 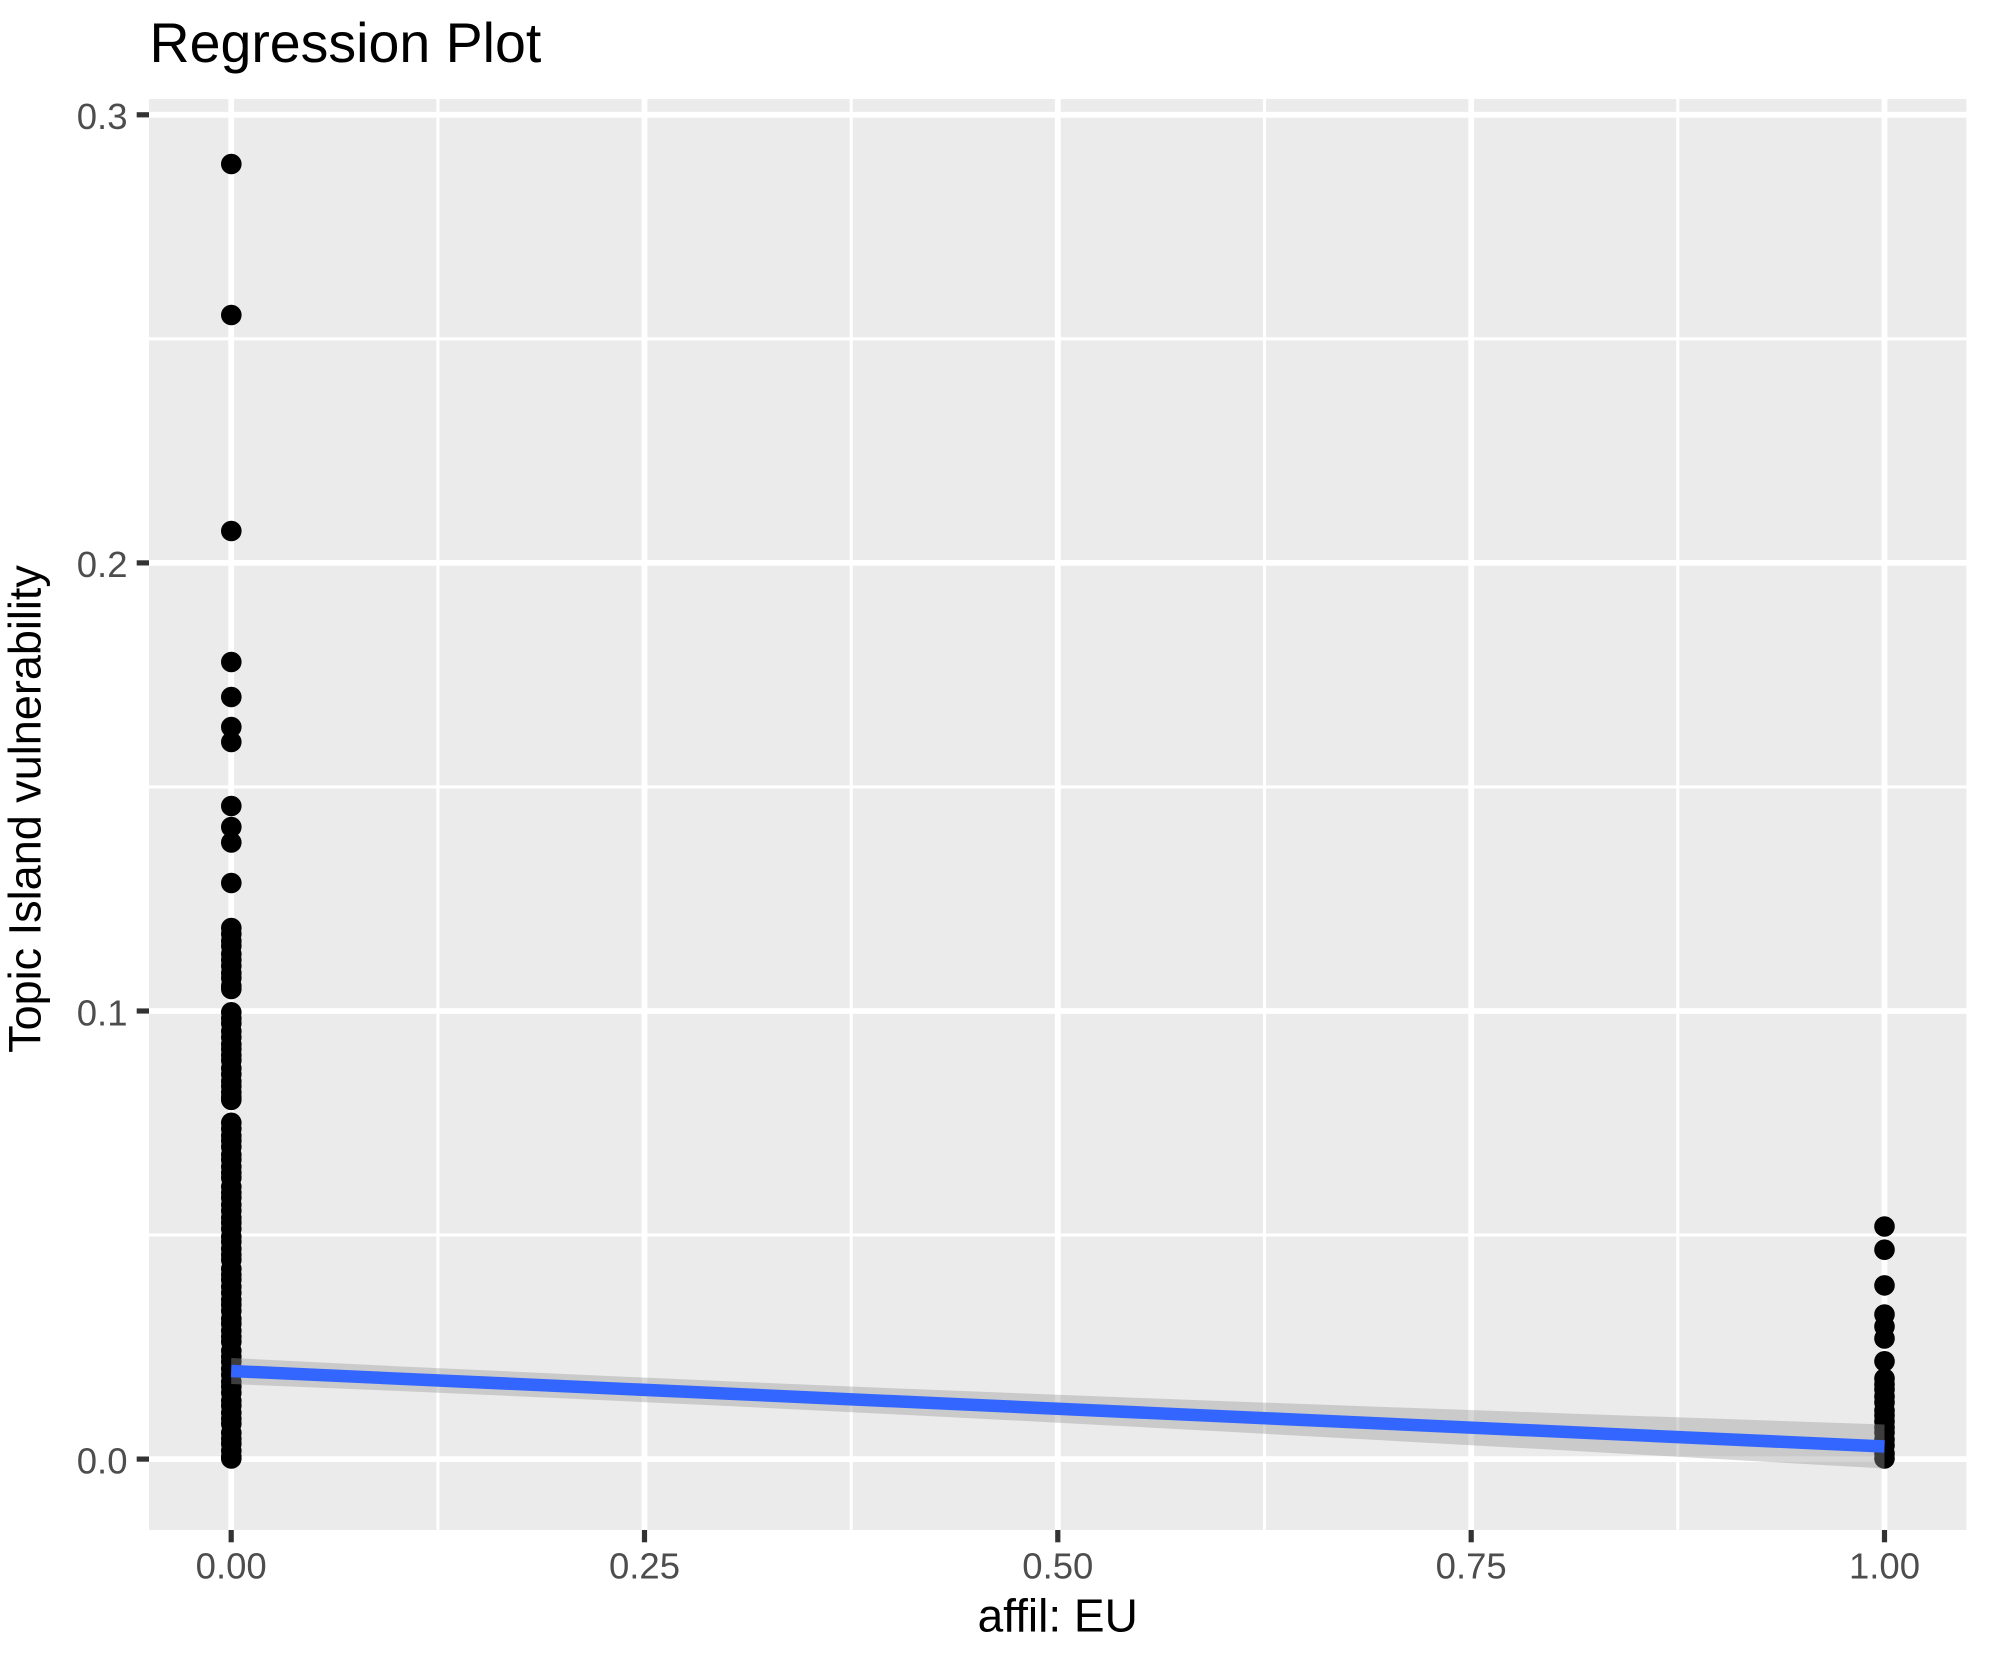 What do you see at coordinates (346, 43) in the screenshot?
I see `svg-text: Regression Plot` at bounding box center [346, 43].